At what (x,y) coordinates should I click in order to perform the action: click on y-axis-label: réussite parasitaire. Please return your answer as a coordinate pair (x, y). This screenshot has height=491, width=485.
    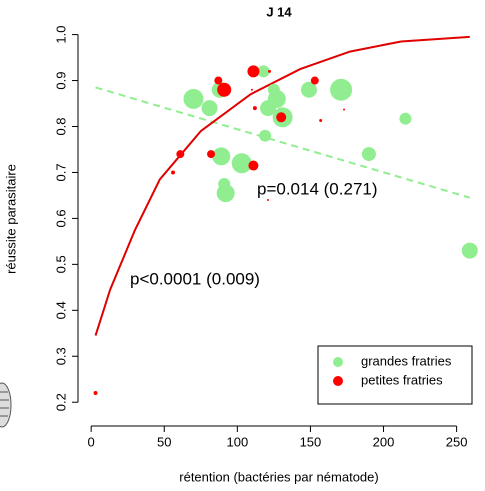
    Looking at the image, I should click on (10, 219).